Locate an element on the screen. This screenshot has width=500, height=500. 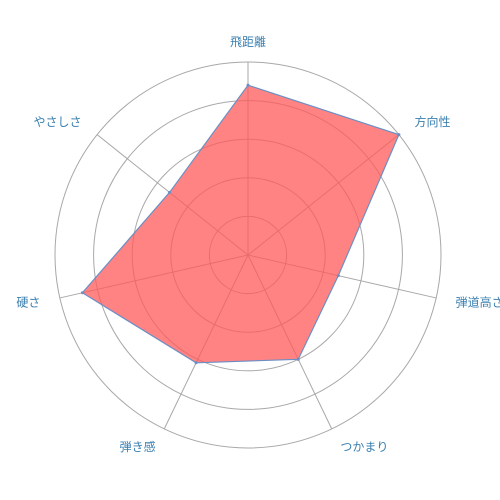
axis-label-3: 弾道高さ is located at coordinates (478, 301).